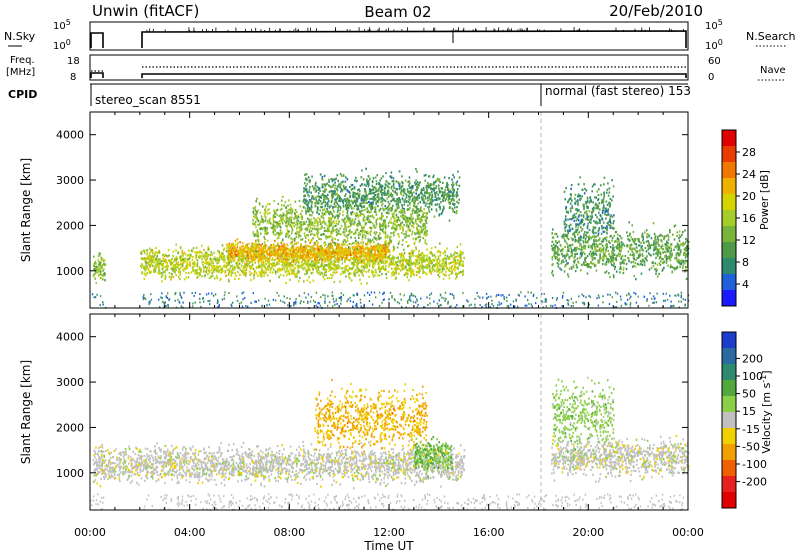  What do you see at coordinates (396, 68) in the screenshot?
I see `freq-panel: Freq. [MHz] 18 8 60 0 Nave` at bounding box center [396, 68].